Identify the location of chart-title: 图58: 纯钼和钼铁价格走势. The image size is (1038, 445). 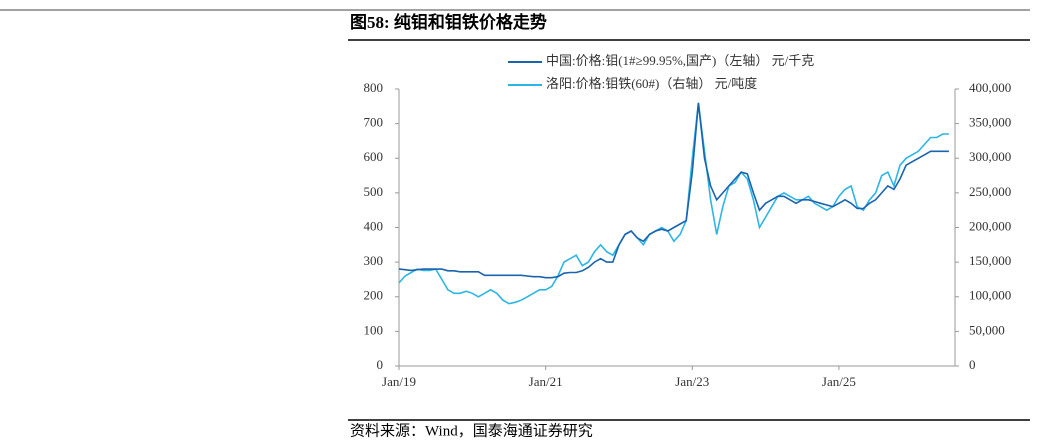
(448, 22).